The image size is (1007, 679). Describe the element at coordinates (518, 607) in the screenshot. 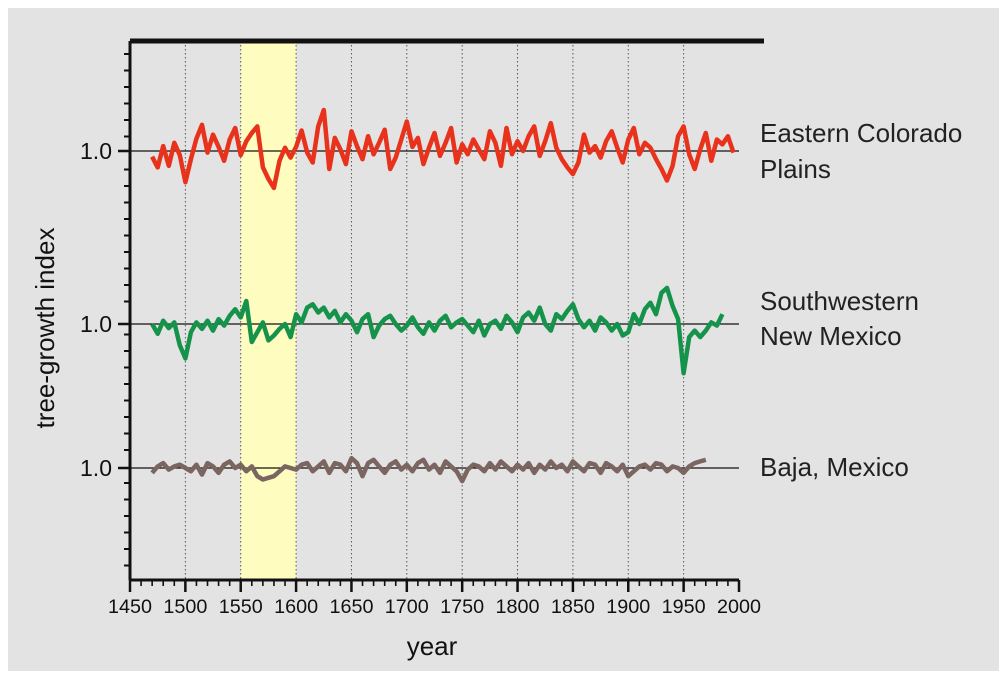

I see `x-tick-label: 1800` at that location.